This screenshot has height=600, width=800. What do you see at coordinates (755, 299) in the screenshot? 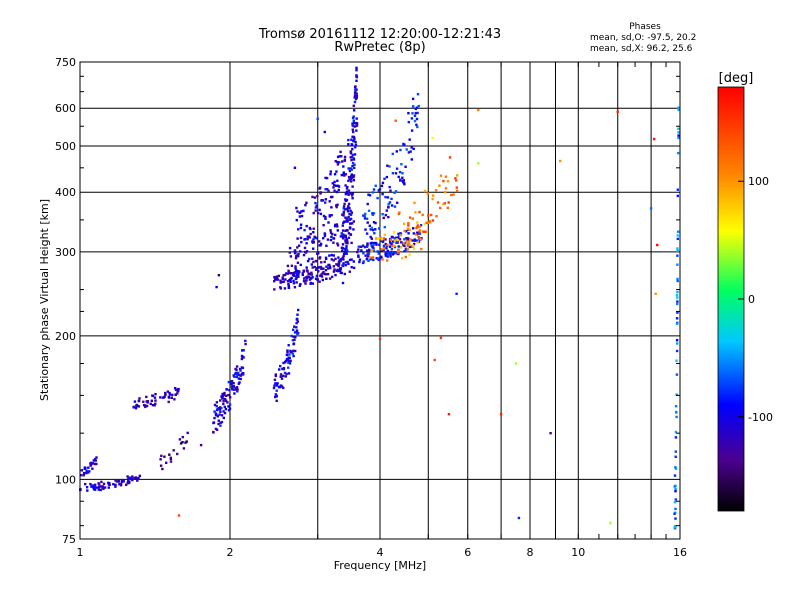
I see `colorbar-ticks: 100 0 -100` at bounding box center [755, 299].